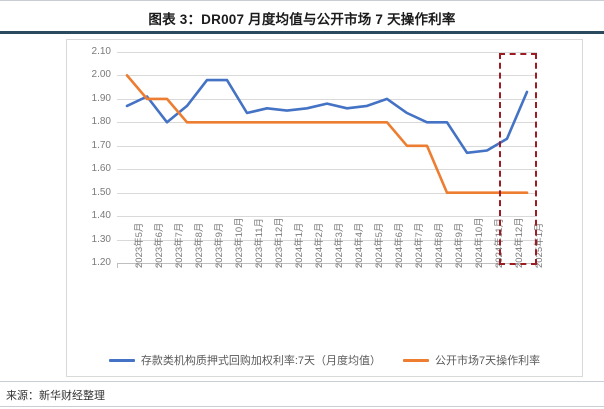 The width and height of the screenshot is (604, 409). What do you see at coordinates (179, 245) in the screenshot?
I see `x-axis-tick-label: 2023年7月` at bounding box center [179, 245].